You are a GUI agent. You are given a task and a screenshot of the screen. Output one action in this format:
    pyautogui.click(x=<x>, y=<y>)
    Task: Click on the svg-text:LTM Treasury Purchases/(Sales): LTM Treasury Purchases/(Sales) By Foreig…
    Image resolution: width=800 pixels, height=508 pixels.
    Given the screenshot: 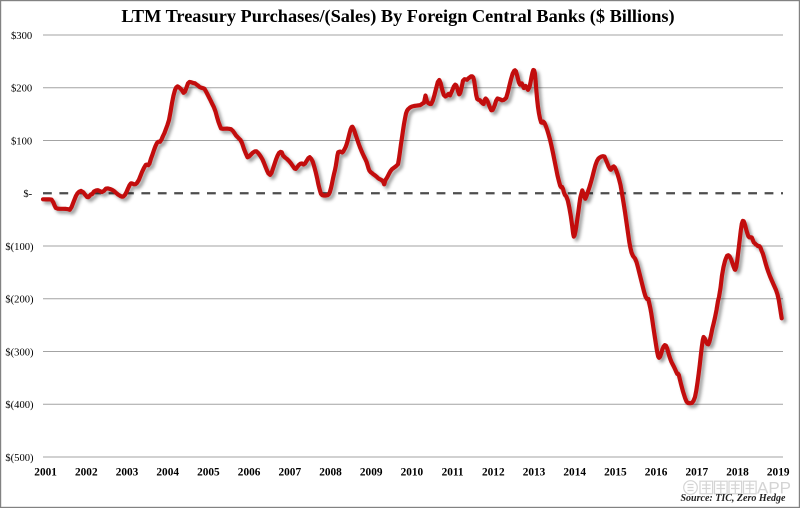 What is the action you would take?
    pyautogui.click(x=397, y=16)
    